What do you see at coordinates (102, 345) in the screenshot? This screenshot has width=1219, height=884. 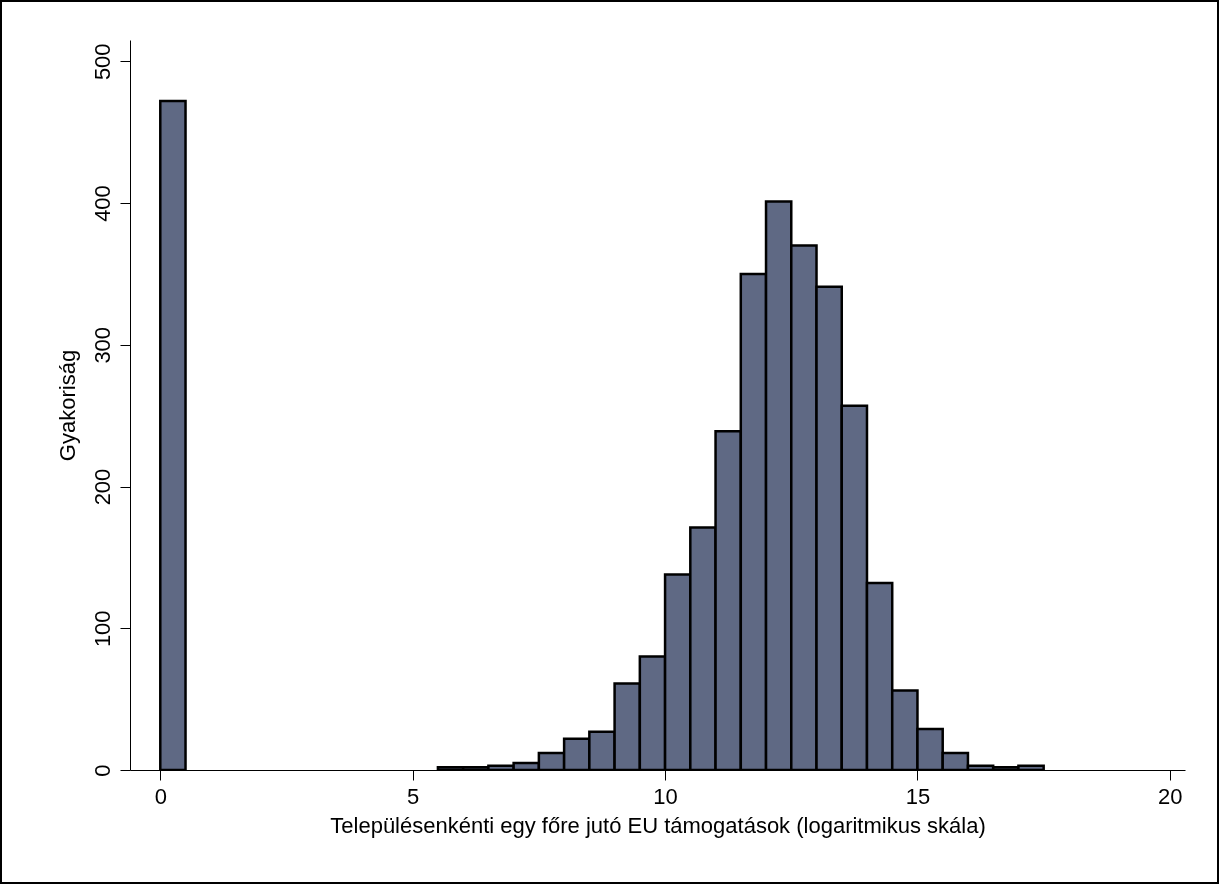 I see `y-tick-label: 300` at bounding box center [102, 345].